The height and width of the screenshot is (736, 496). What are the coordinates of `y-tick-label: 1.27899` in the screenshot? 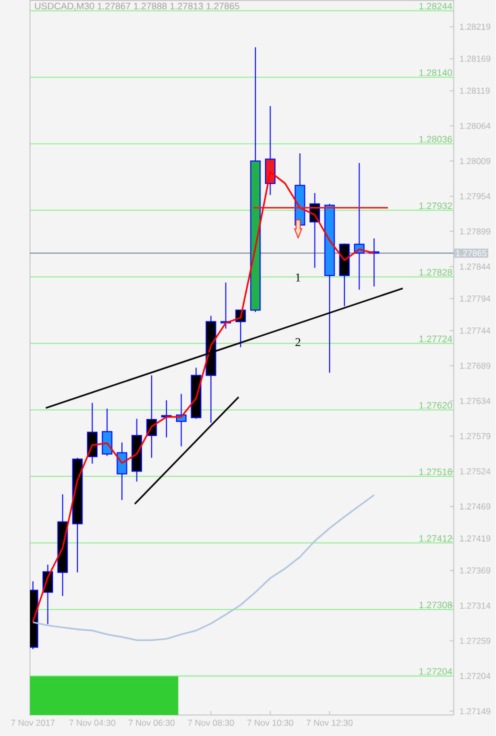 It's located at (475, 231).